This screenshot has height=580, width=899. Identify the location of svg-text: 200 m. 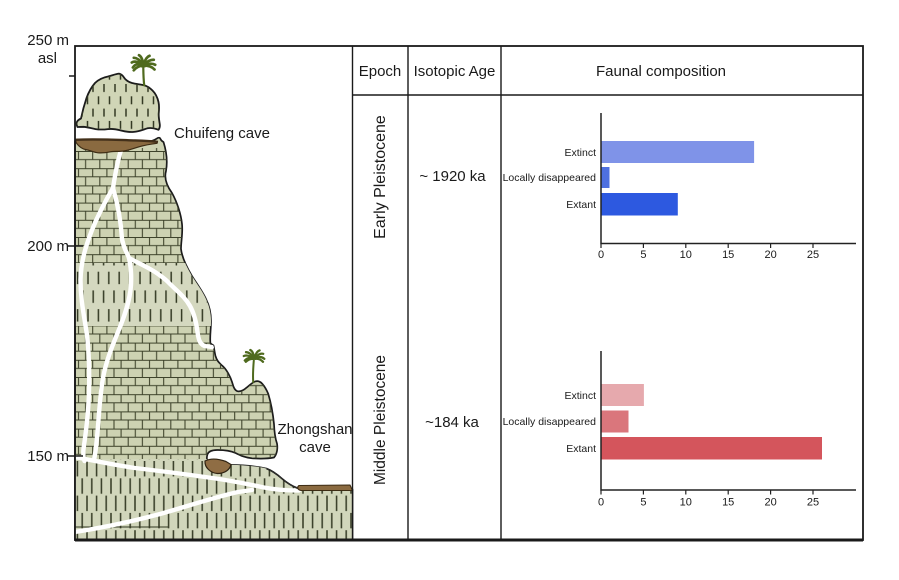
(48, 246).